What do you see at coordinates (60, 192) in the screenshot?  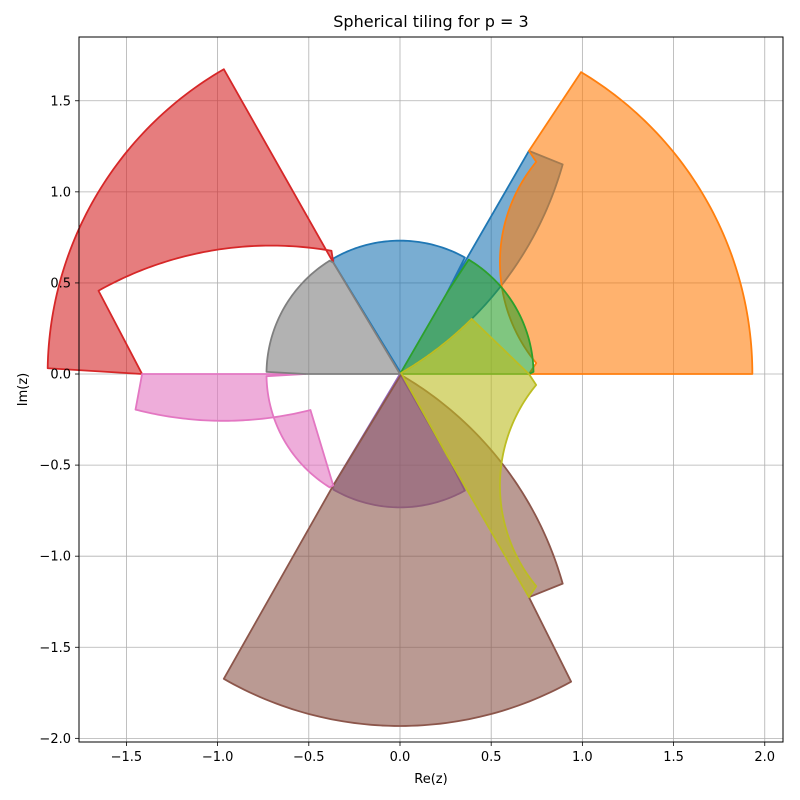 I see `y-tick-label: 1.0` at bounding box center [60, 192].